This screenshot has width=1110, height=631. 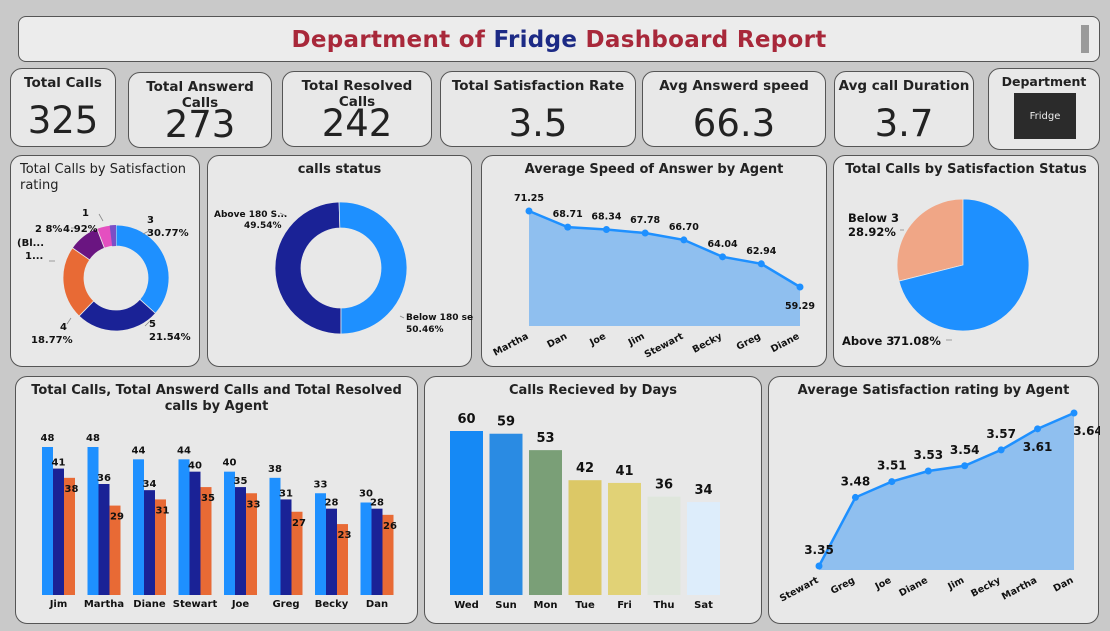 I want to click on bar-value-label: 59, so click(x=506, y=422).